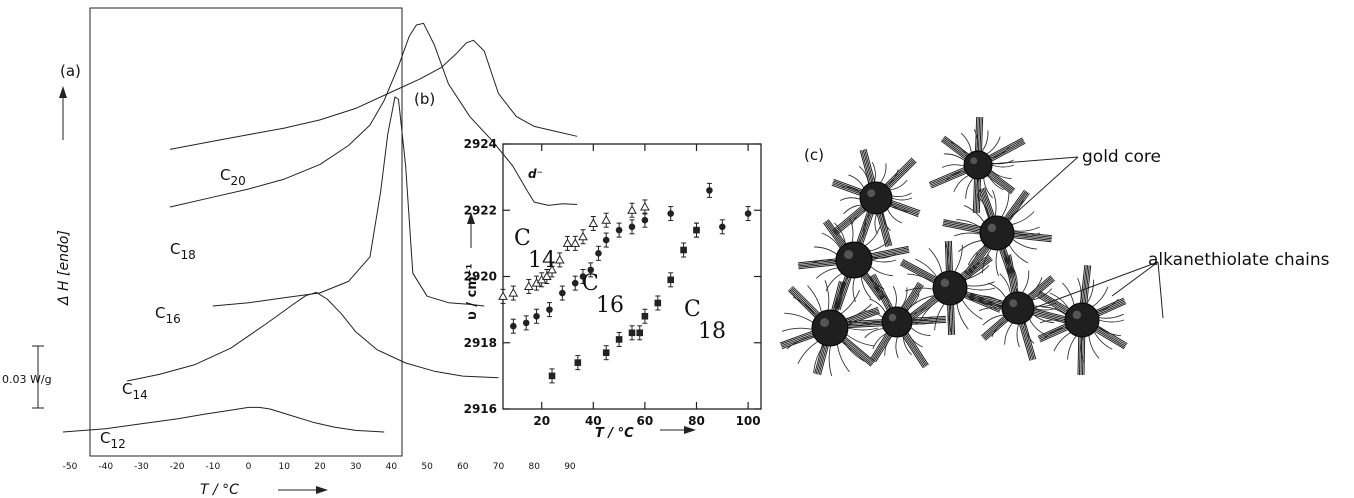  Describe the element at coordinates (64, 268) in the screenshot. I see `panel-a-ylabel: Δ H [endo]` at that location.